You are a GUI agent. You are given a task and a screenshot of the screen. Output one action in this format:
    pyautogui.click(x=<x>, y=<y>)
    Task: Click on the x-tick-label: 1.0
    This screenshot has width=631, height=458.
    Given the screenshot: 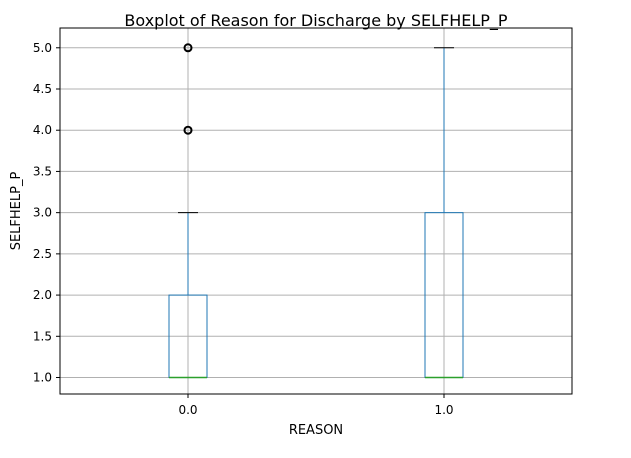 What is the action you would take?
    pyautogui.click(x=443, y=410)
    